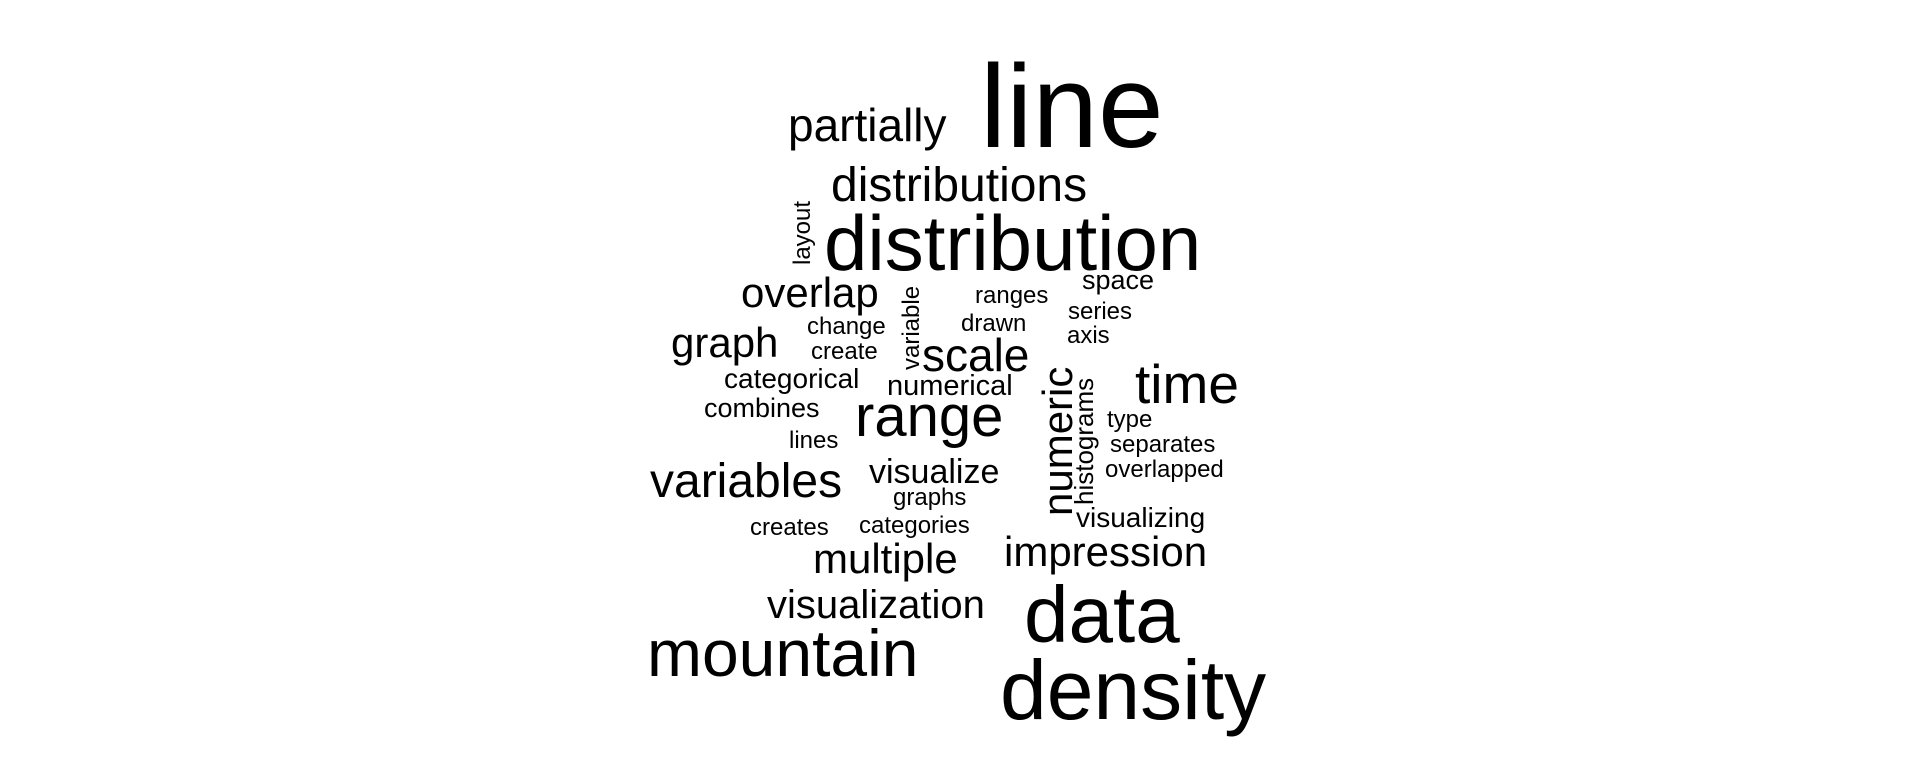  I want to click on word-range: range, so click(929, 416).